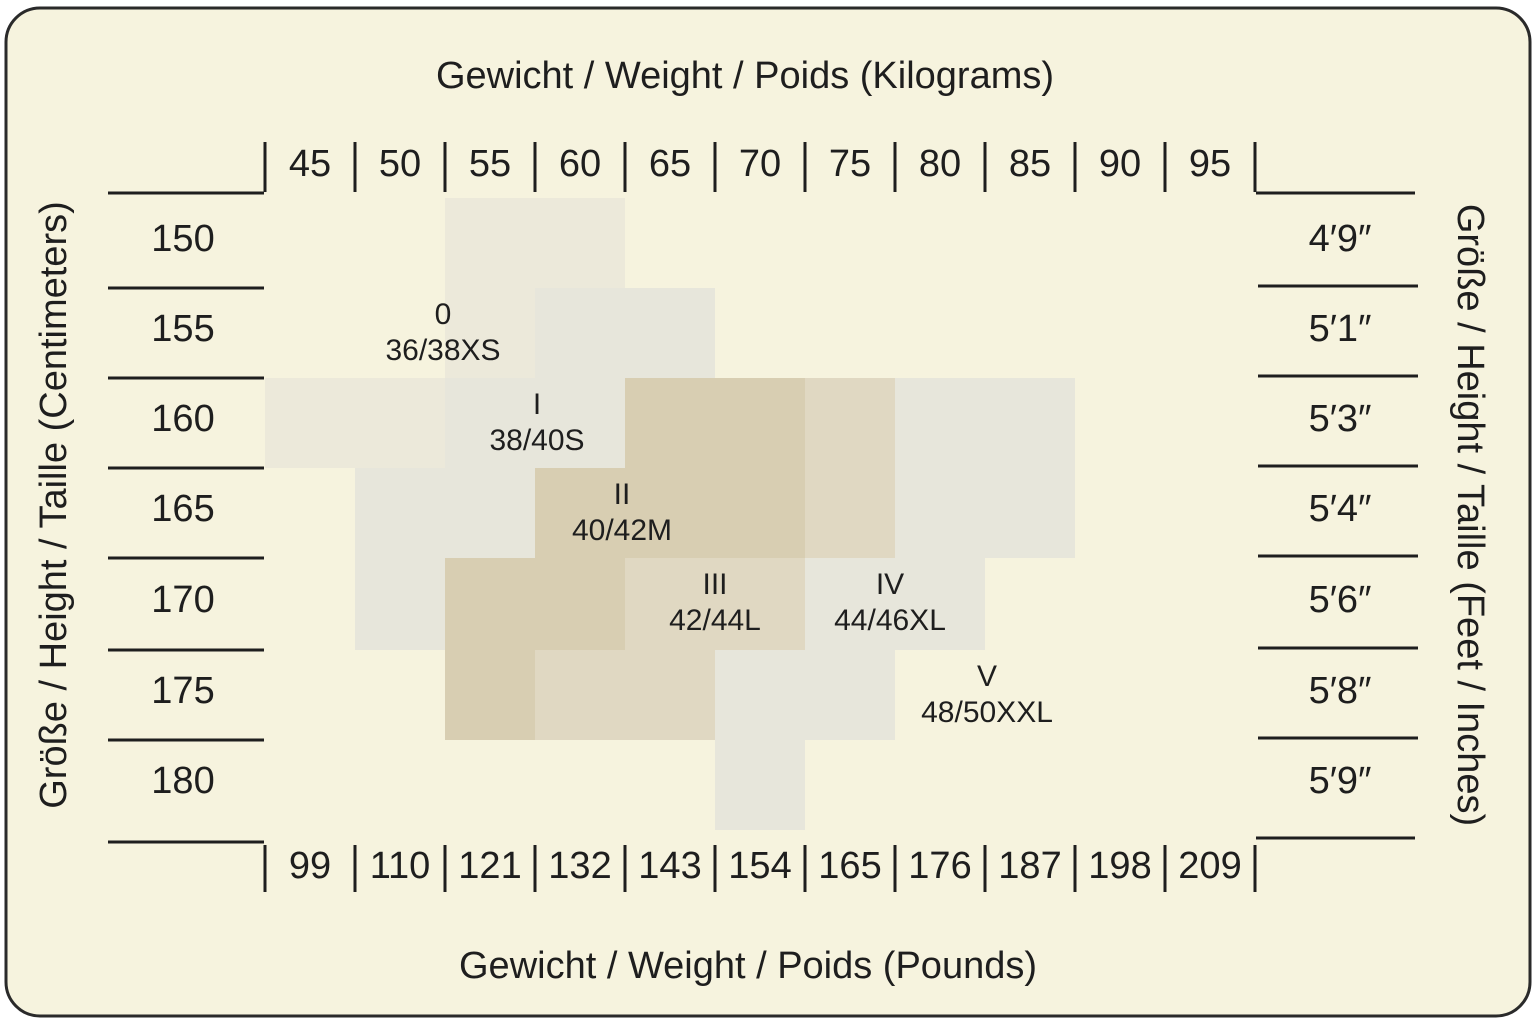 Image resolution: width=1536 pixels, height=1020 pixels. What do you see at coordinates (182, 329) in the screenshot?
I see `cm-label: 155` at bounding box center [182, 329].